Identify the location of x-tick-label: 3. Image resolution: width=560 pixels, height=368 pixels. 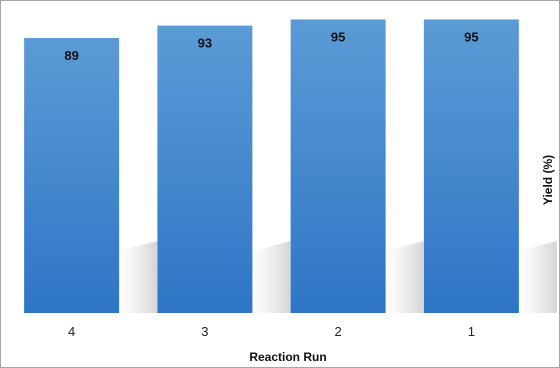
(204, 331).